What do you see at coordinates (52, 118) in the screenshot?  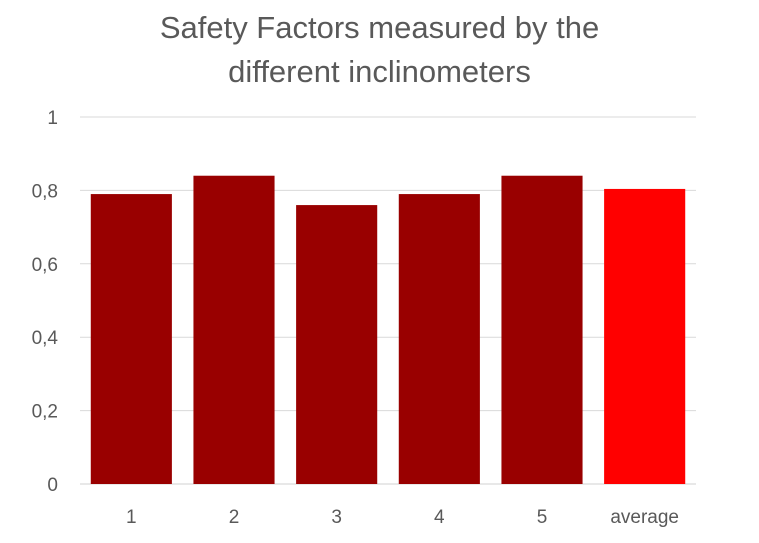 I see `y-tick-label: 1` at bounding box center [52, 118].